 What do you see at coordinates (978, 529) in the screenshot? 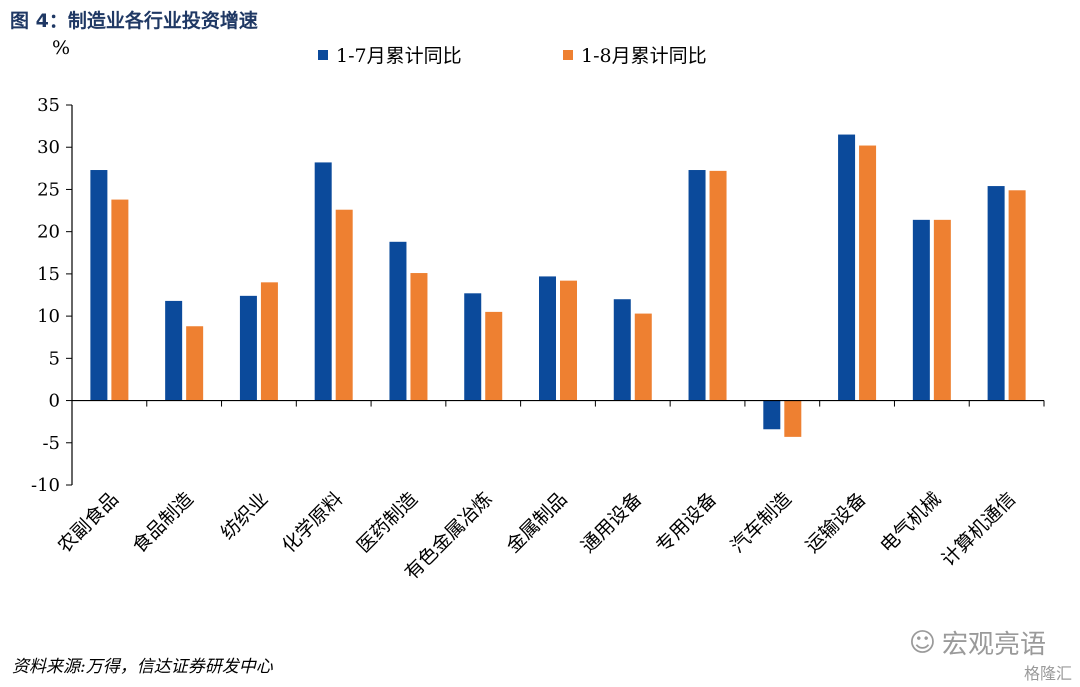
I see `x-tick-label: 计算机通信` at bounding box center [978, 529].